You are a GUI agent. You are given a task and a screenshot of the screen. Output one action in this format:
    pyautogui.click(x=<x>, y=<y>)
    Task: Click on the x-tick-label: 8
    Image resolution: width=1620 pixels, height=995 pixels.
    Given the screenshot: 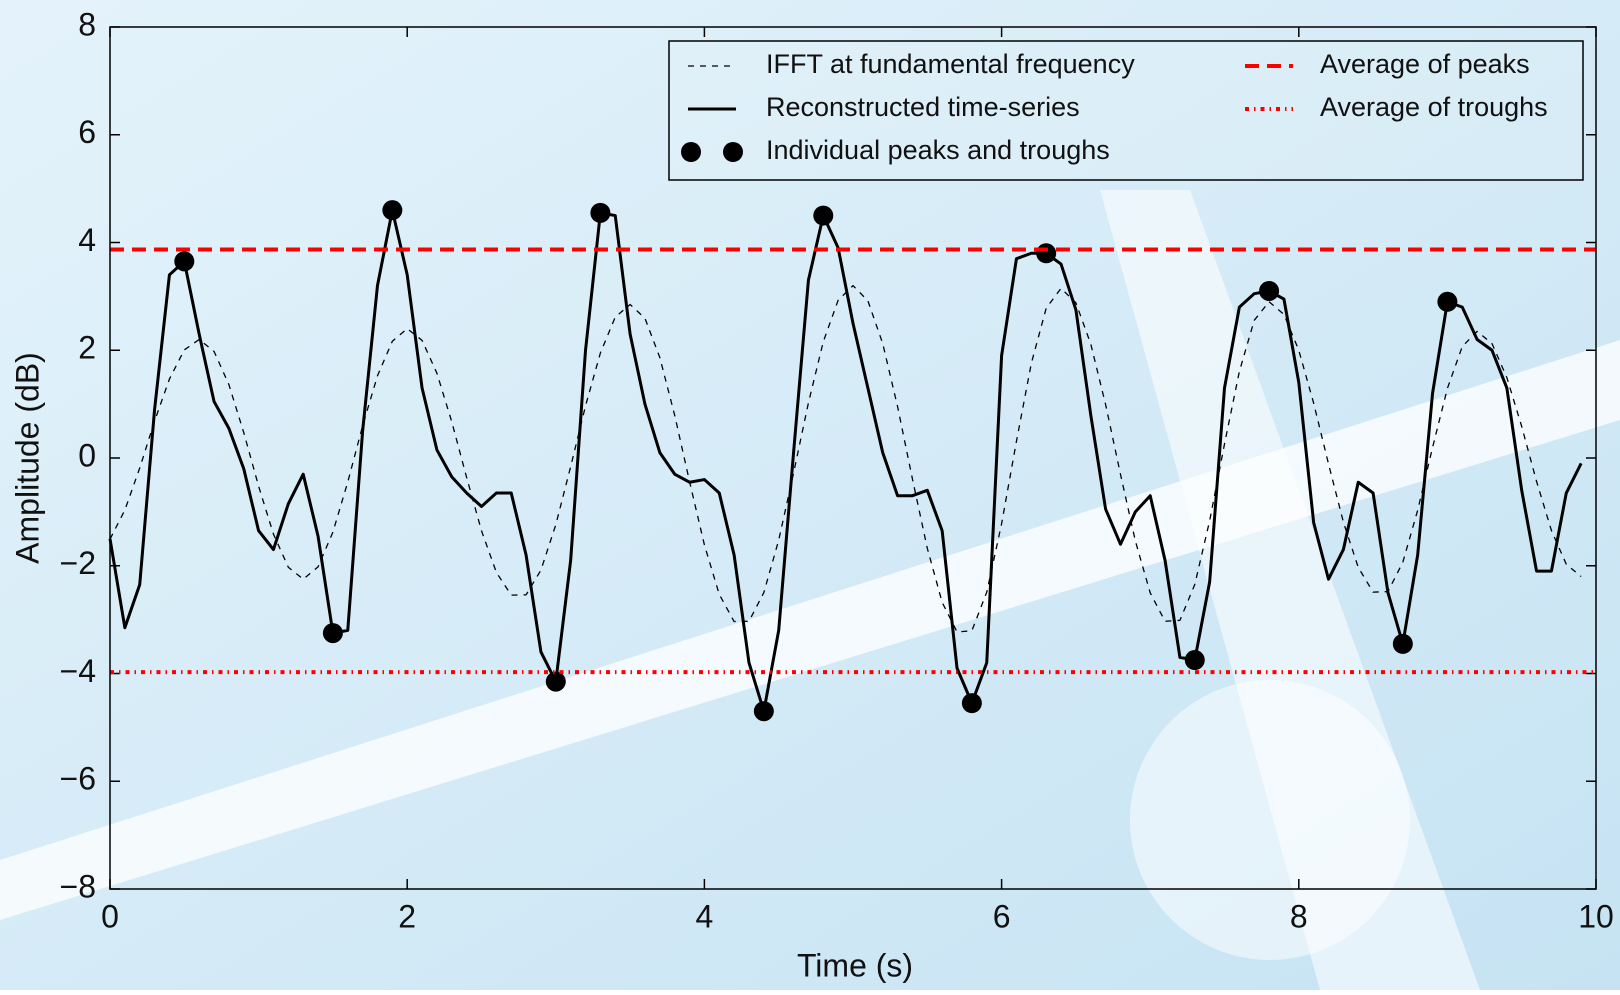 What is the action you would take?
    pyautogui.click(x=1299, y=916)
    